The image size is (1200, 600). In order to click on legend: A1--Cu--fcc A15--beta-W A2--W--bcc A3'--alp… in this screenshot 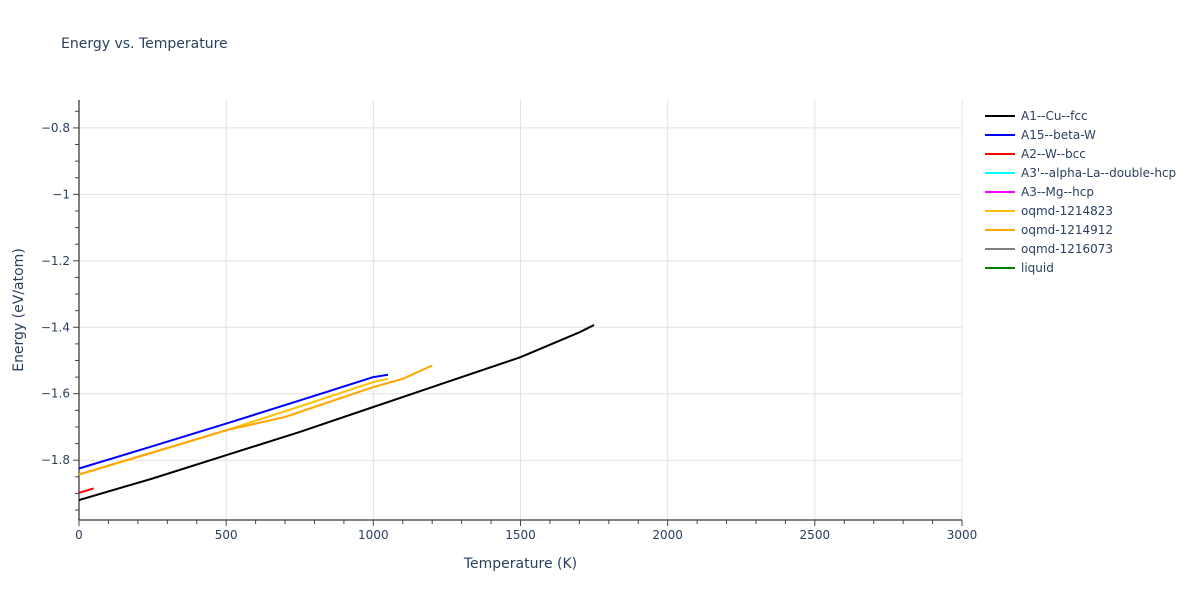, I will do `click(1080, 191)`.